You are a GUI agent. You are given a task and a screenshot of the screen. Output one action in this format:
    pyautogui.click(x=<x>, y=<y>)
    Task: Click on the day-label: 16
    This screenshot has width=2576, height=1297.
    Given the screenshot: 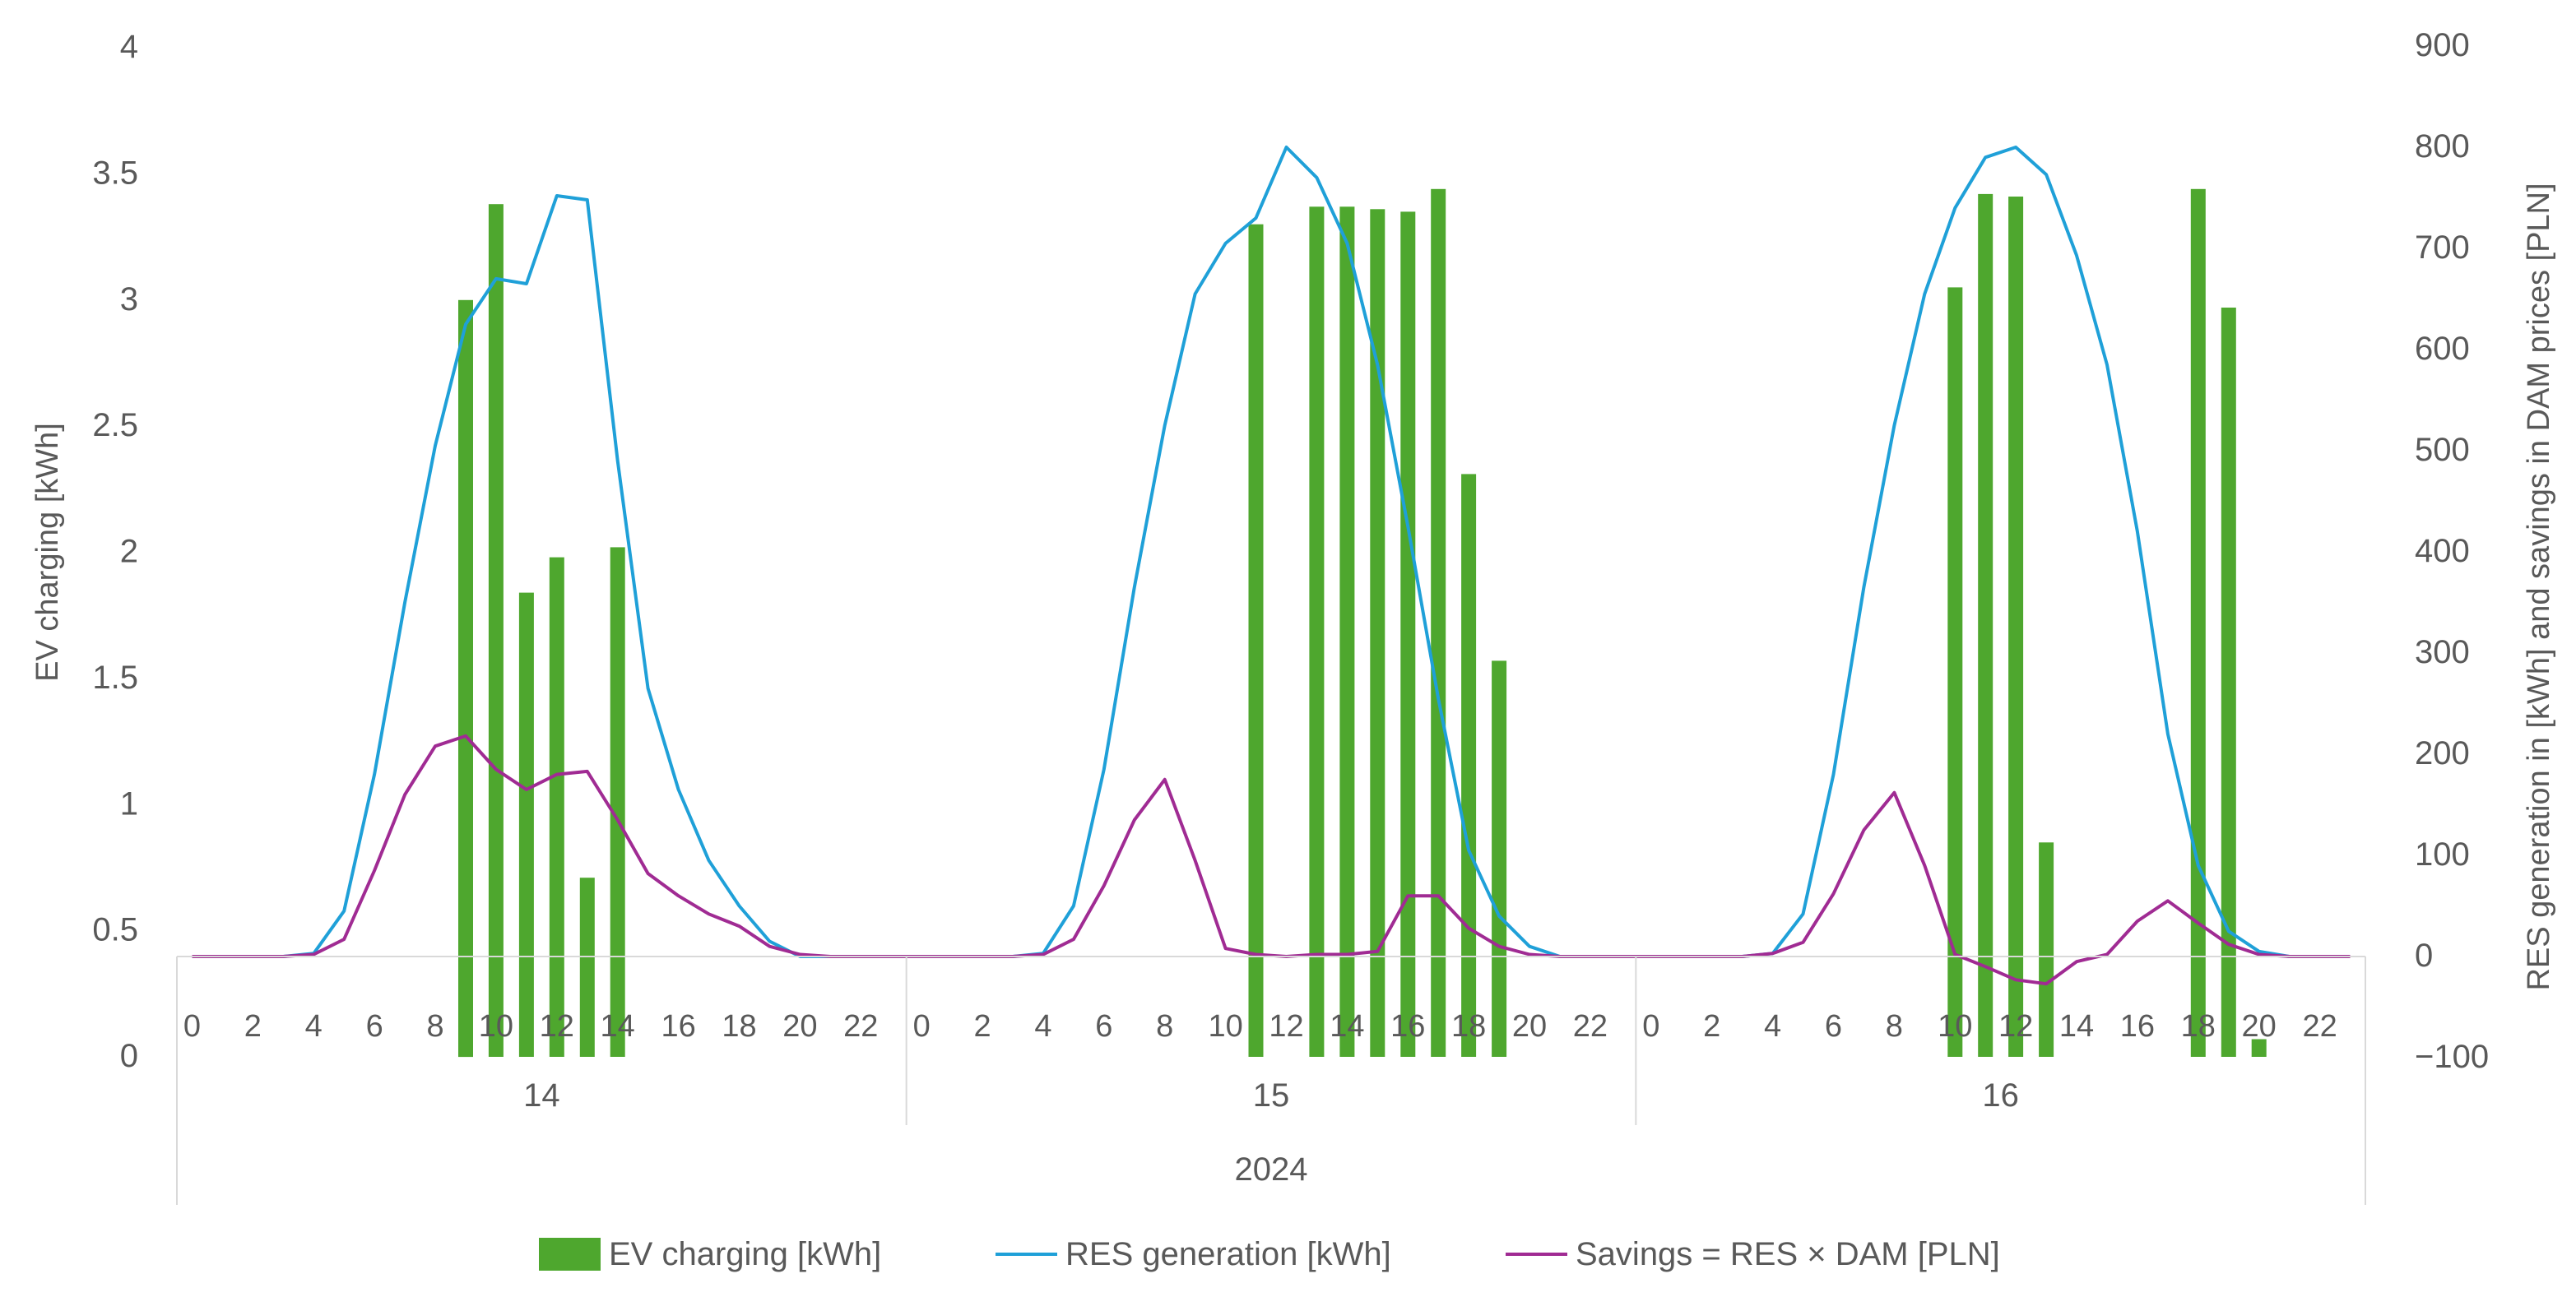 What is the action you would take?
    pyautogui.click(x=2000, y=1095)
    